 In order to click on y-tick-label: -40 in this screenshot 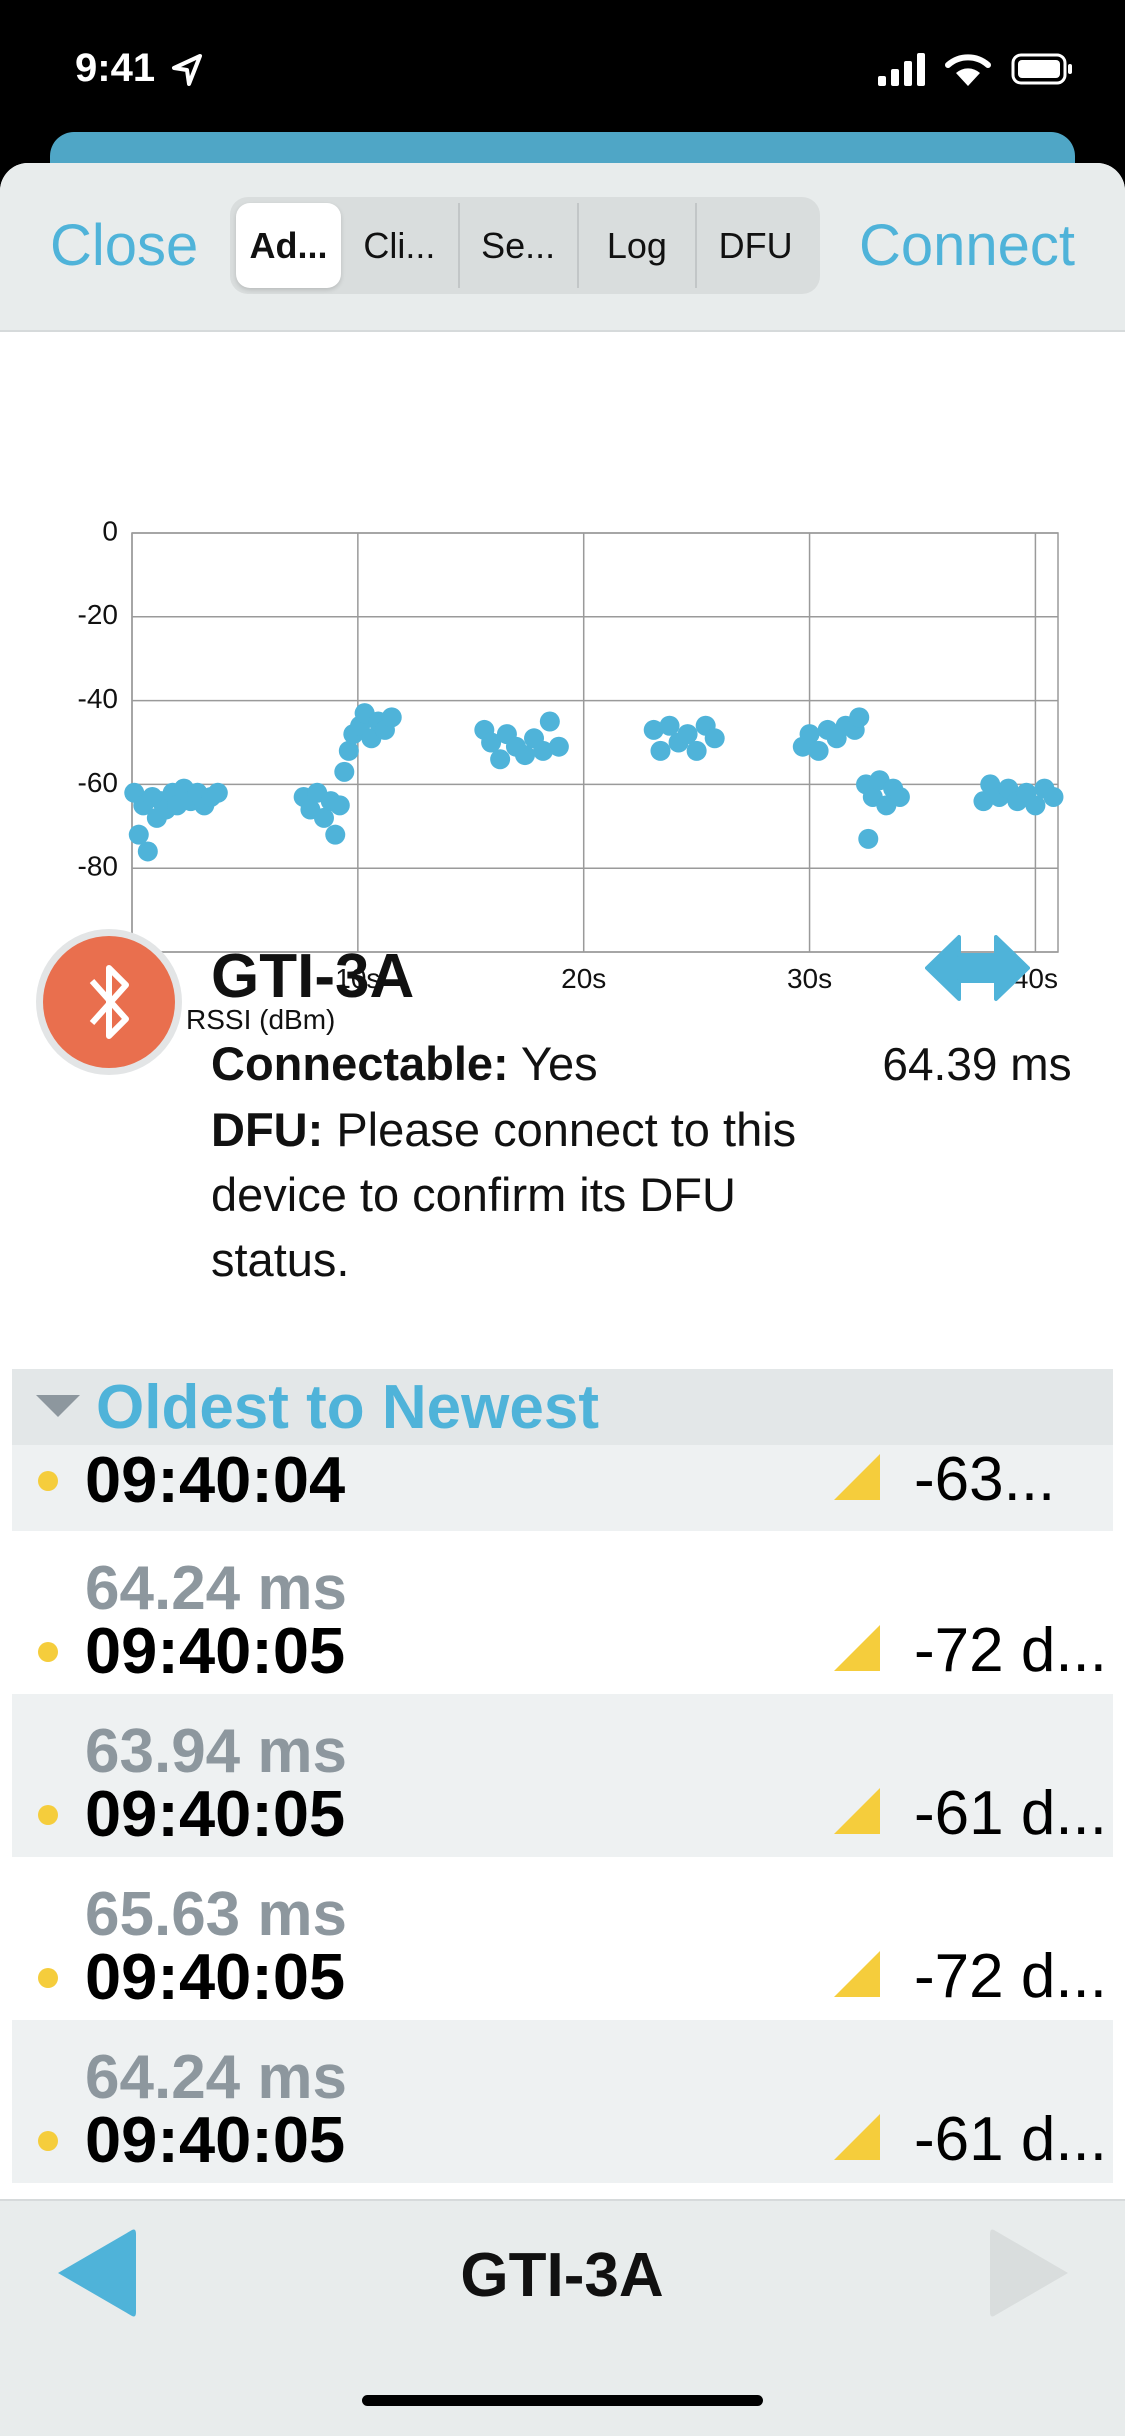, I will do `click(98, 698)`.